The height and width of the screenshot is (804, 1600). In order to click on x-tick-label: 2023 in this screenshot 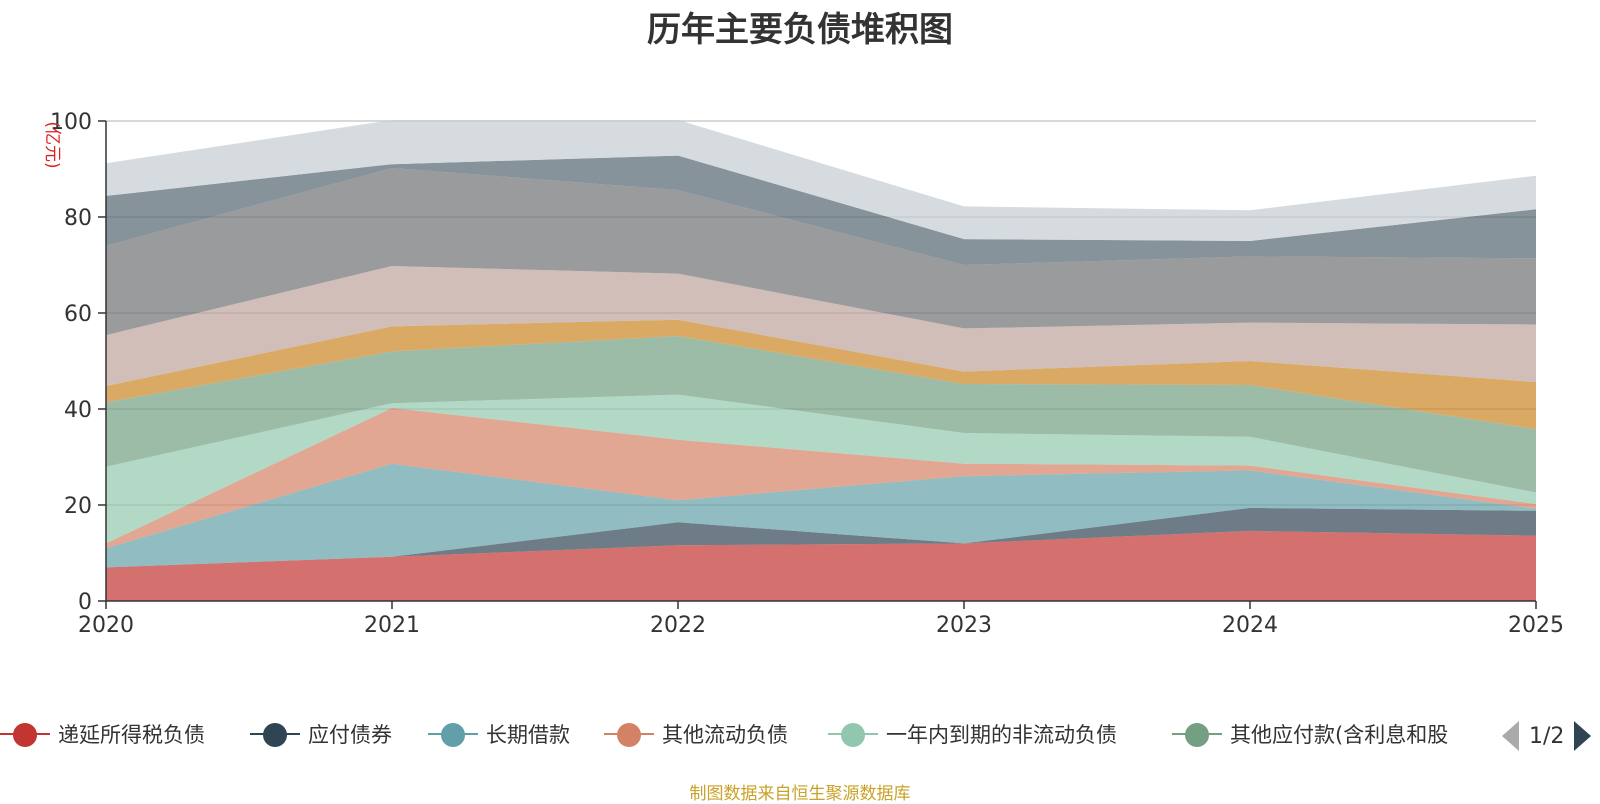, I will do `click(964, 625)`.